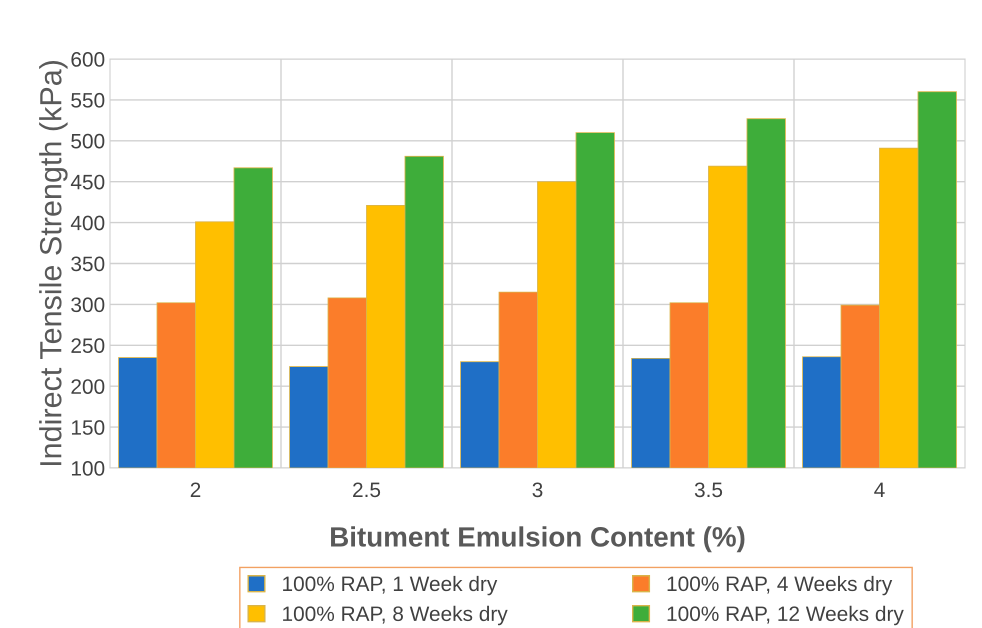 This screenshot has height=628, width=982. What do you see at coordinates (786, 616) in the screenshot?
I see `legend-label: 100% RAP, 12 Weeks dry` at bounding box center [786, 616].